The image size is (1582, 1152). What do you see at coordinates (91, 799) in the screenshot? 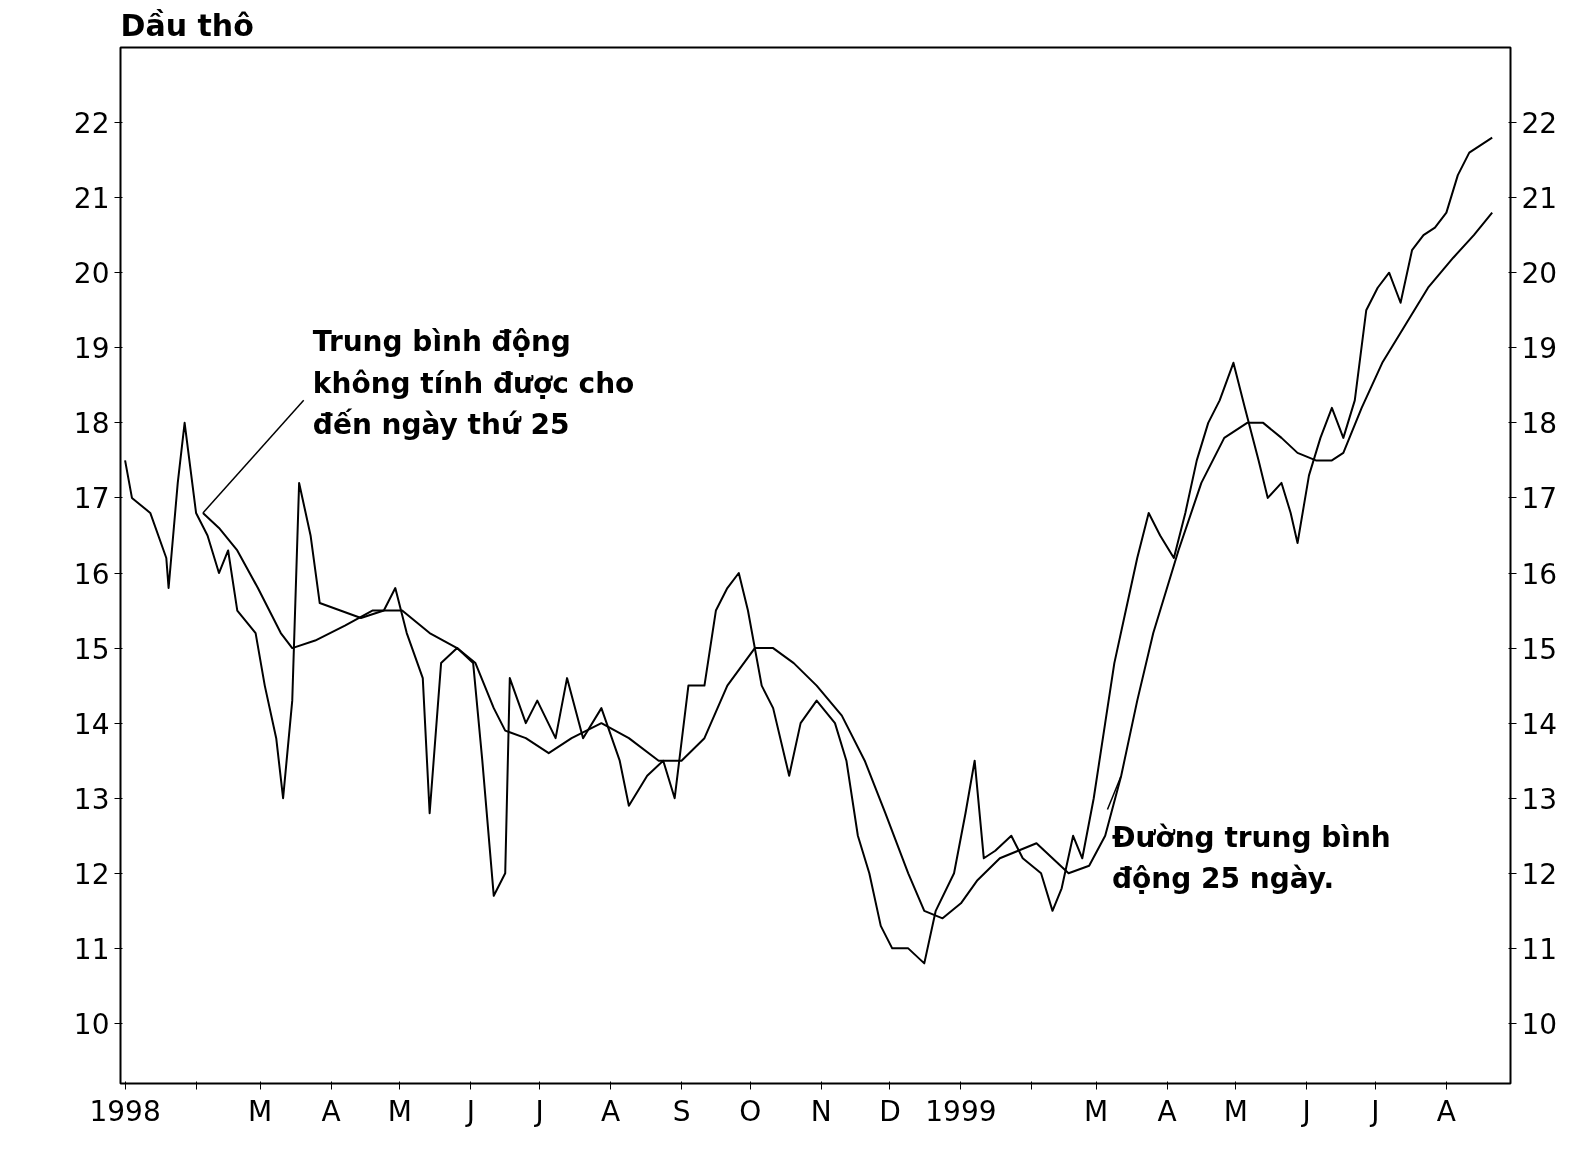
I see `y-tick-label: 13` at bounding box center [91, 799].